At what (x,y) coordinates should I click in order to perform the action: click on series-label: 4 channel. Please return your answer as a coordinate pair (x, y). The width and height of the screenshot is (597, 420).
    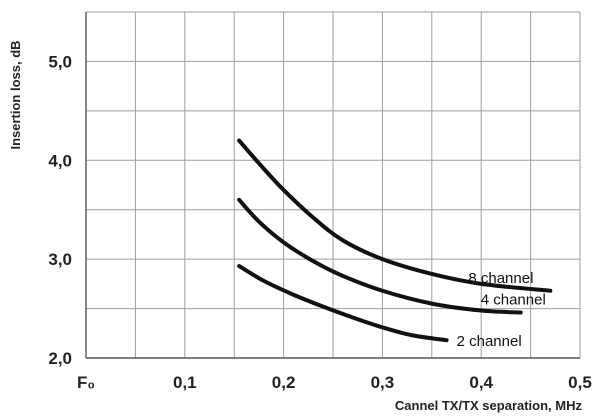
    Looking at the image, I should click on (513, 300).